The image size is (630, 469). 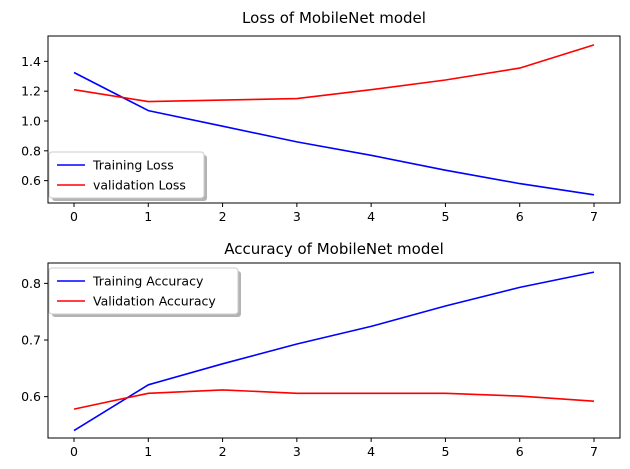 I want to click on loss-y-tick-label: 1.2, so click(x=31, y=91).